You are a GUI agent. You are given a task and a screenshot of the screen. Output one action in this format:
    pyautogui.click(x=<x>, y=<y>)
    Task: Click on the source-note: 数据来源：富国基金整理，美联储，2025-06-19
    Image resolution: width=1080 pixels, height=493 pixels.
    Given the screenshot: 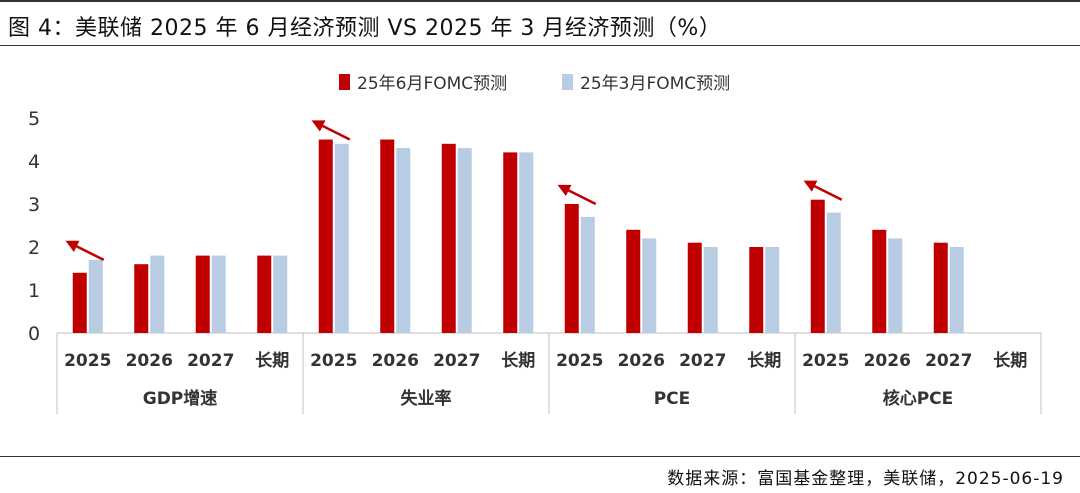 What is the action you would take?
    pyautogui.click(x=865, y=479)
    